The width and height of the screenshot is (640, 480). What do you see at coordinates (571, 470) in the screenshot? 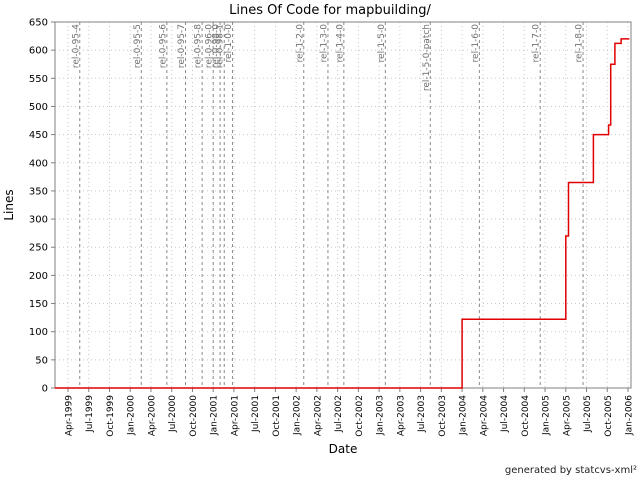
I see `footer-credit: generated by statcvs-xml²` at bounding box center [571, 470].